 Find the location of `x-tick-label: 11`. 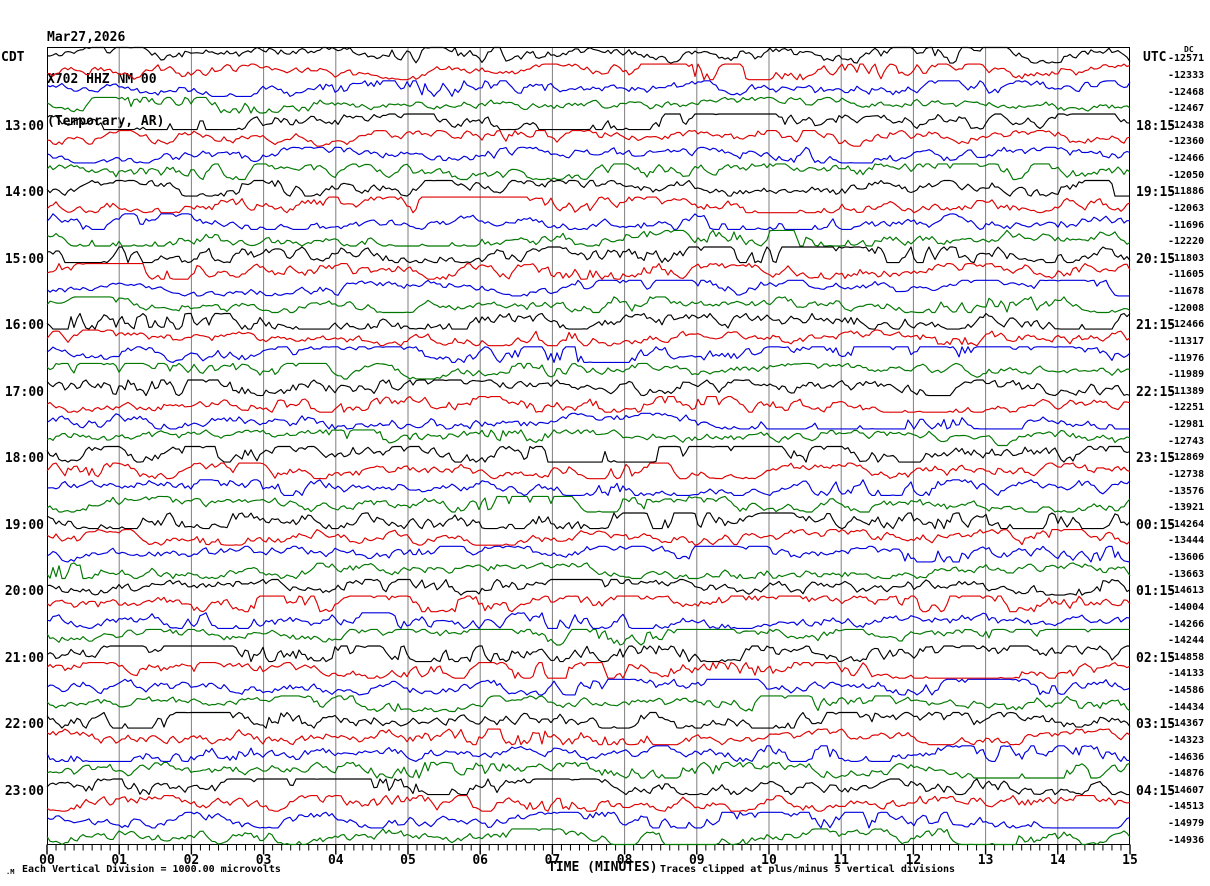

x-tick-label: 11 is located at coordinates (841, 860).